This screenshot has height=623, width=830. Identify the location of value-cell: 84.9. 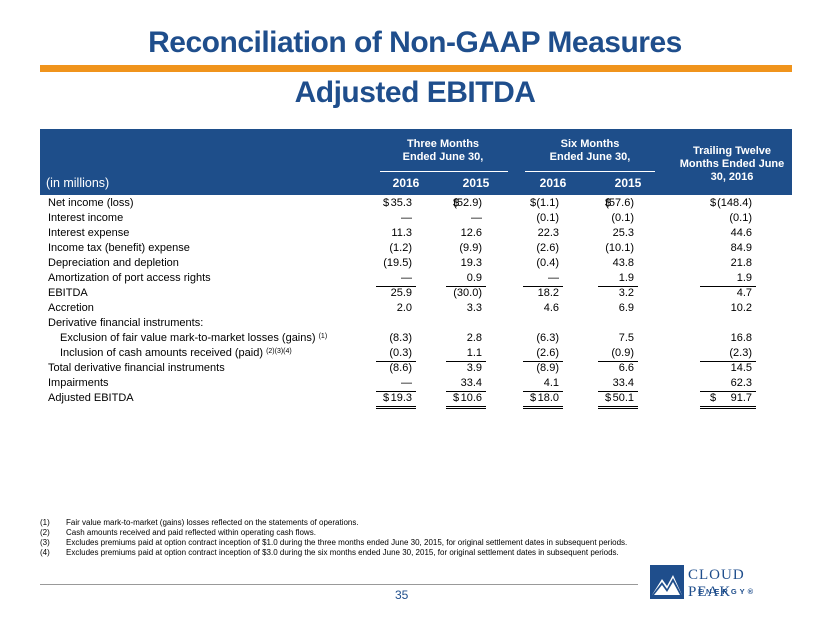
(741, 248).